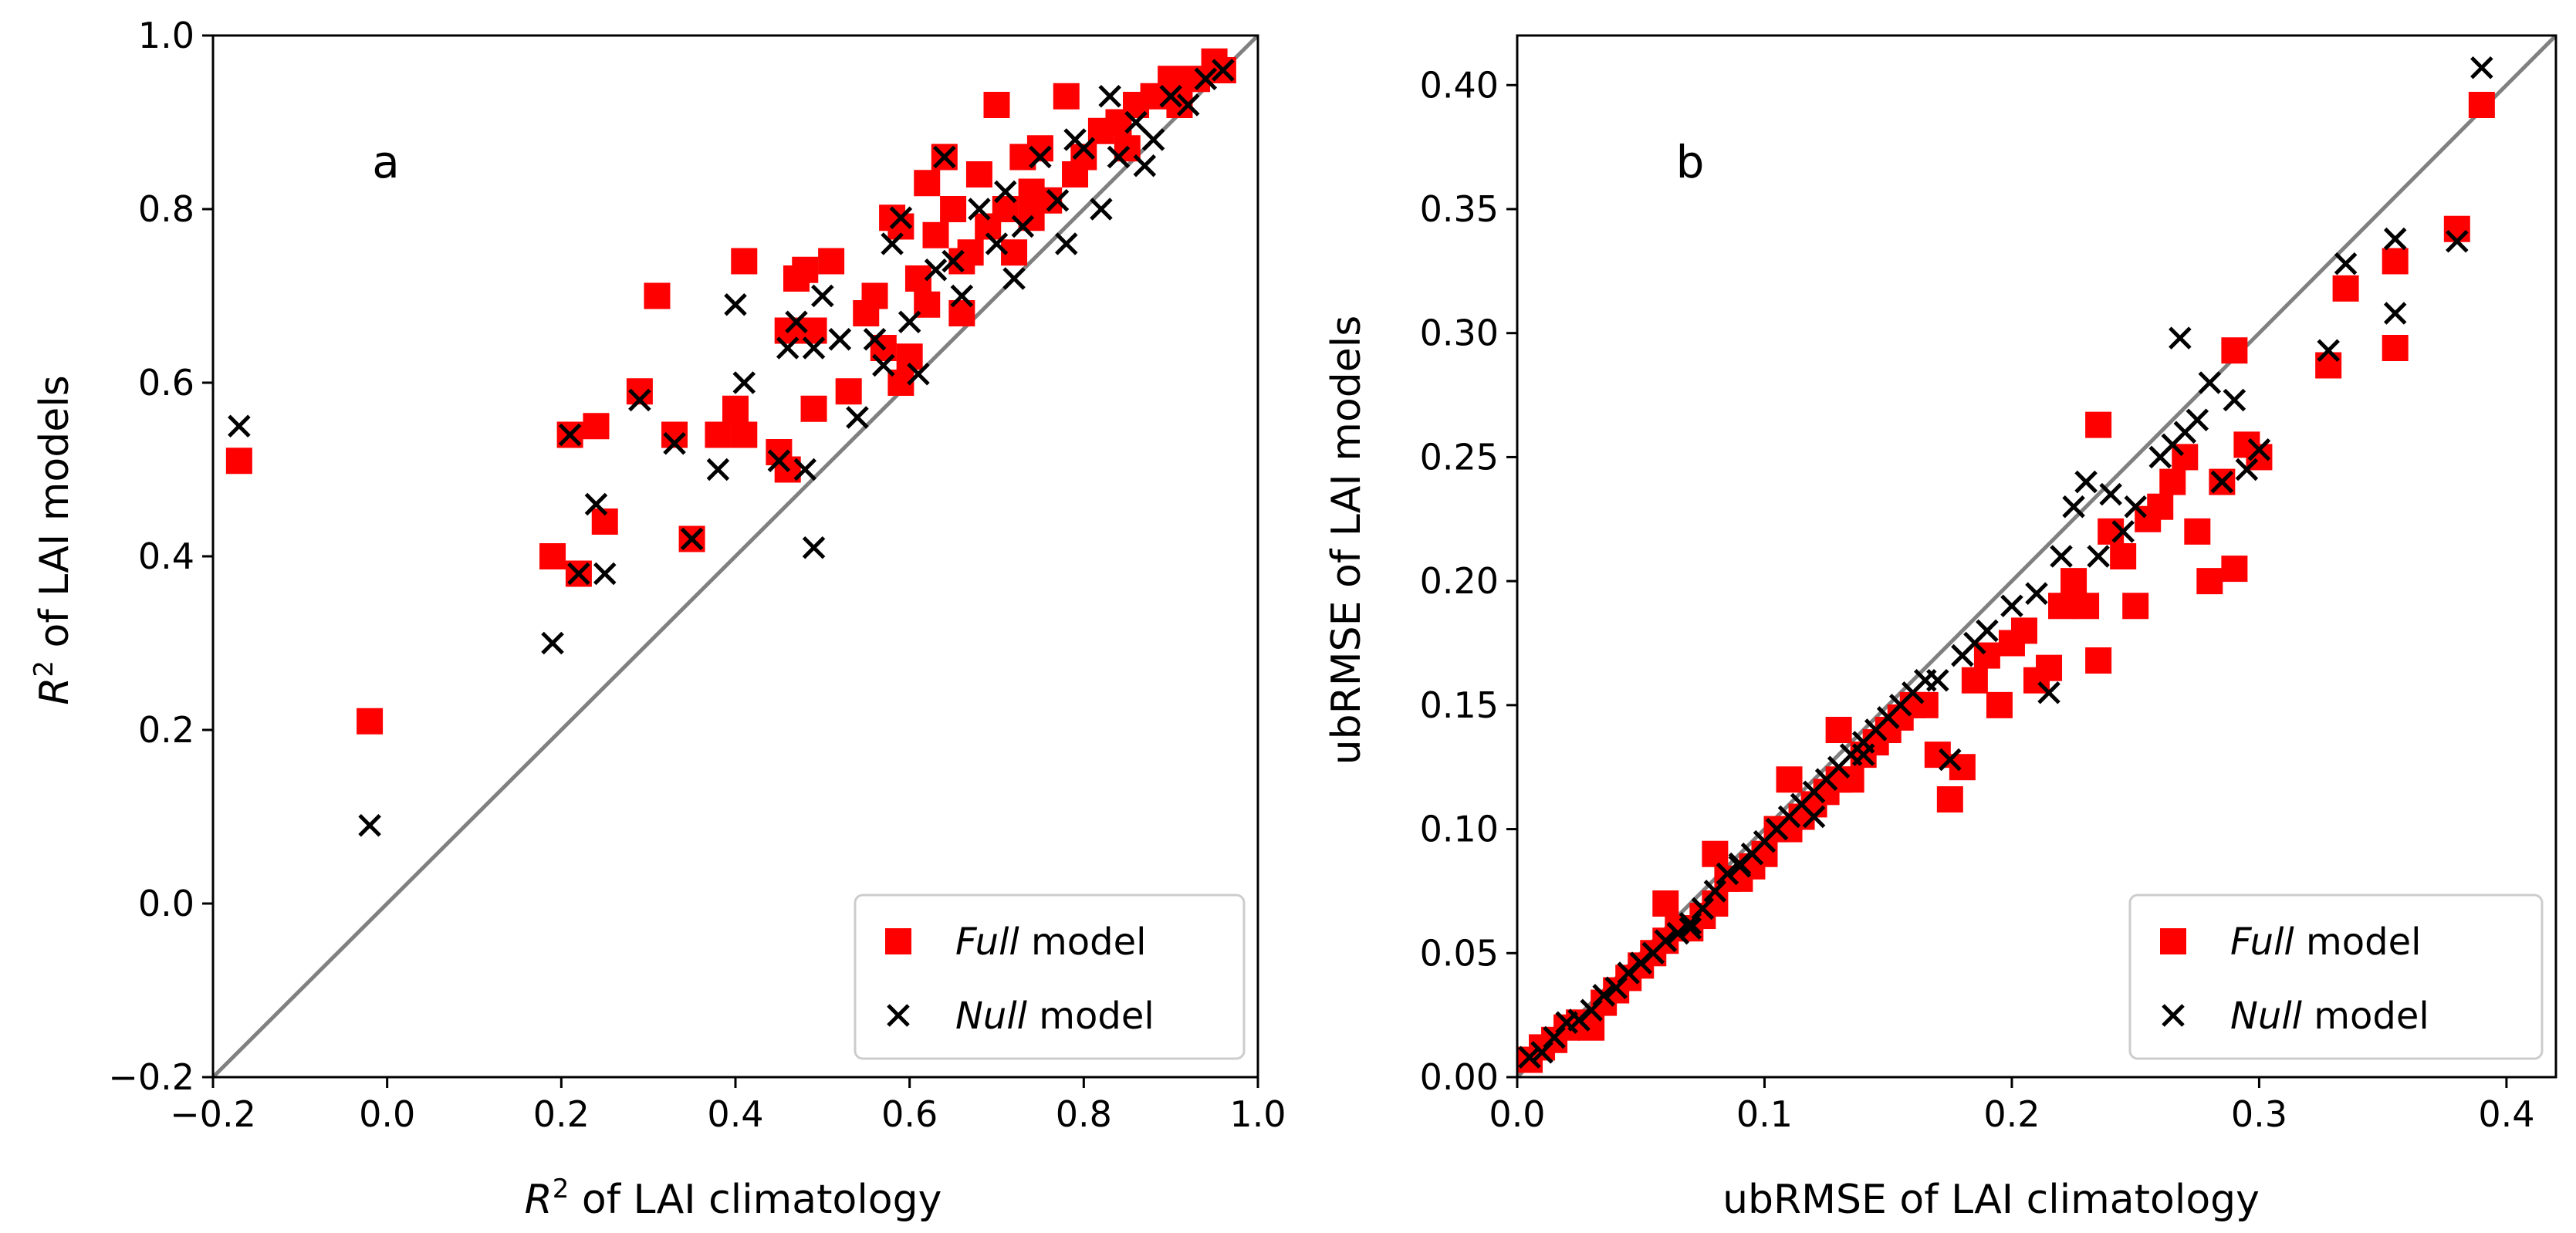 Image resolution: width=2576 pixels, height=1233 pixels. What do you see at coordinates (1459, 705) in the screenshot?
I see `y-tick-label: 0.15` at bounding box center [1459, 705].